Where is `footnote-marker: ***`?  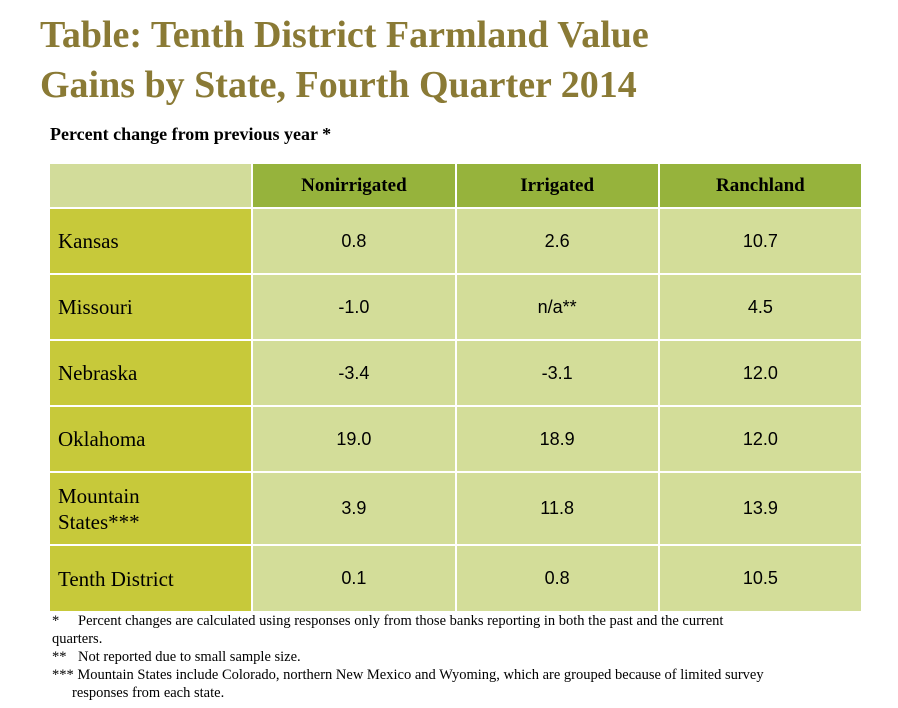 footnote-marker: *** is located at coordinates (63, 675).